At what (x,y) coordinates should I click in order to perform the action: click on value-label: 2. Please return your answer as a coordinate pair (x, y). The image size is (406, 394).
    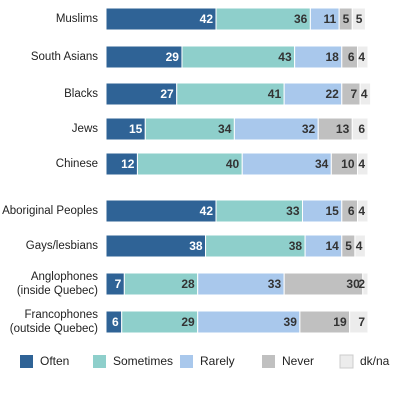
    Looking at the image, I should click on (361, 284).